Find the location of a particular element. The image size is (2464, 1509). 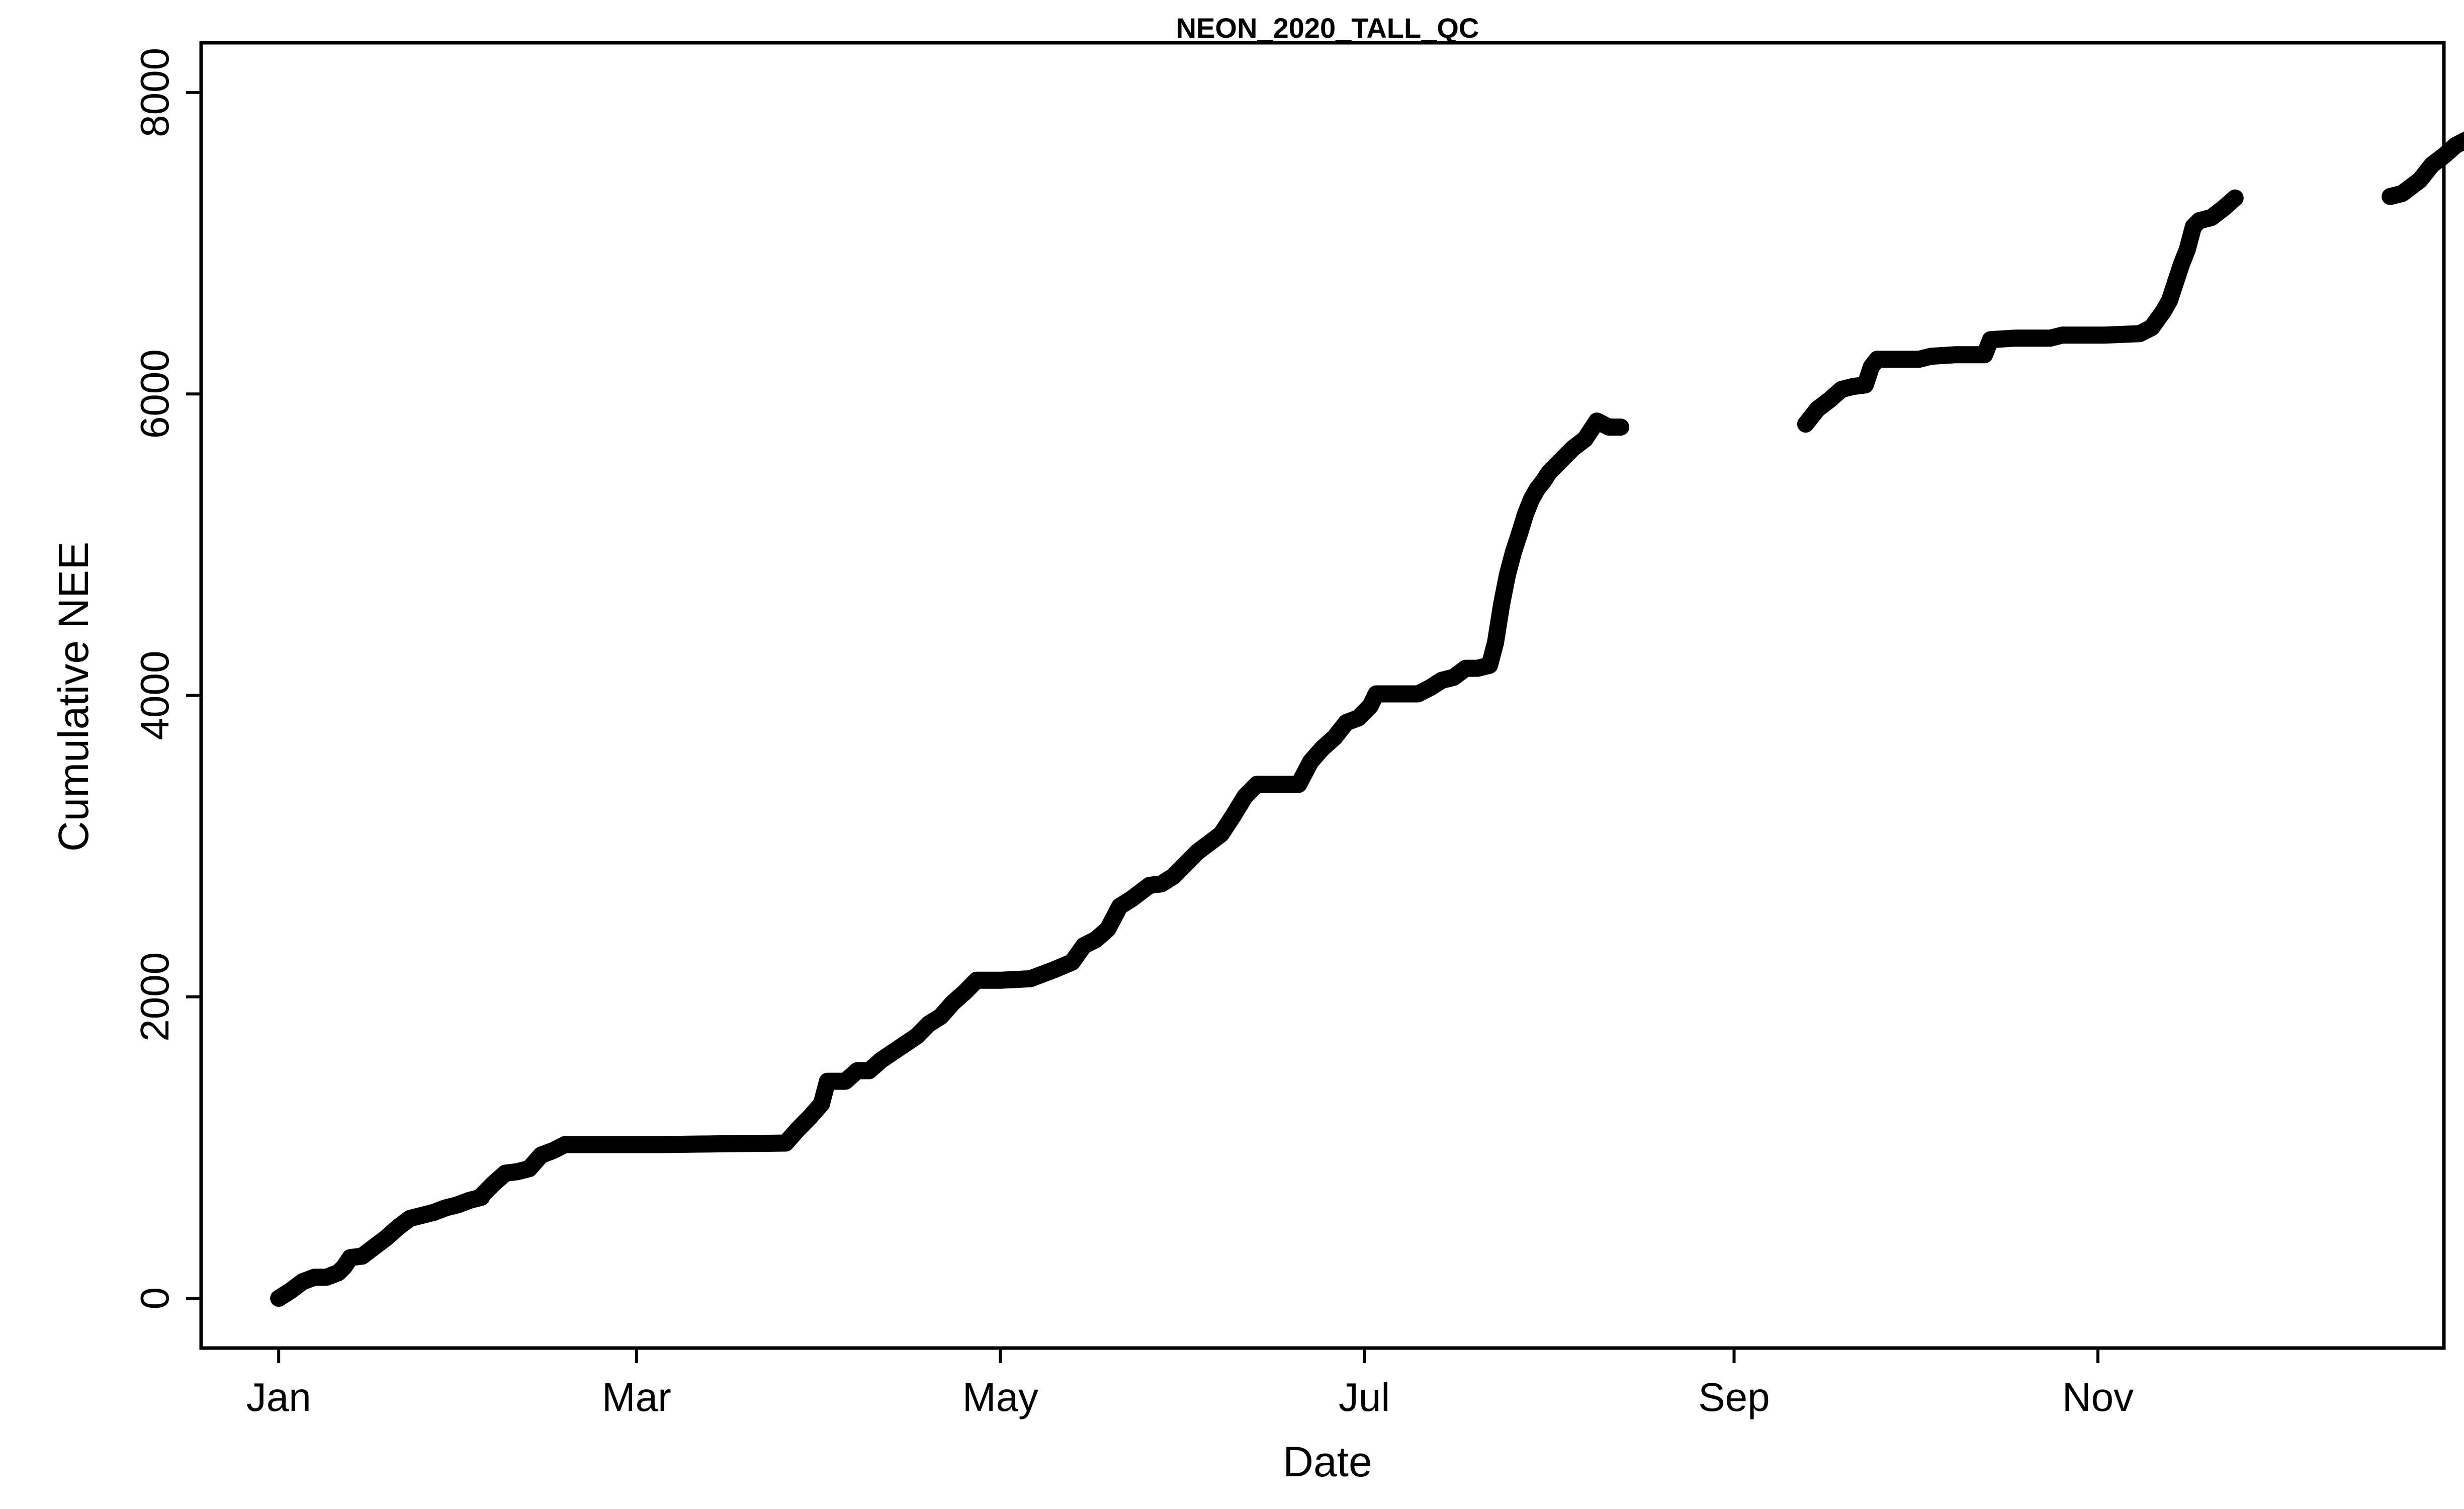

y-tick-label: 8000 is located at coordinates (154, 93).